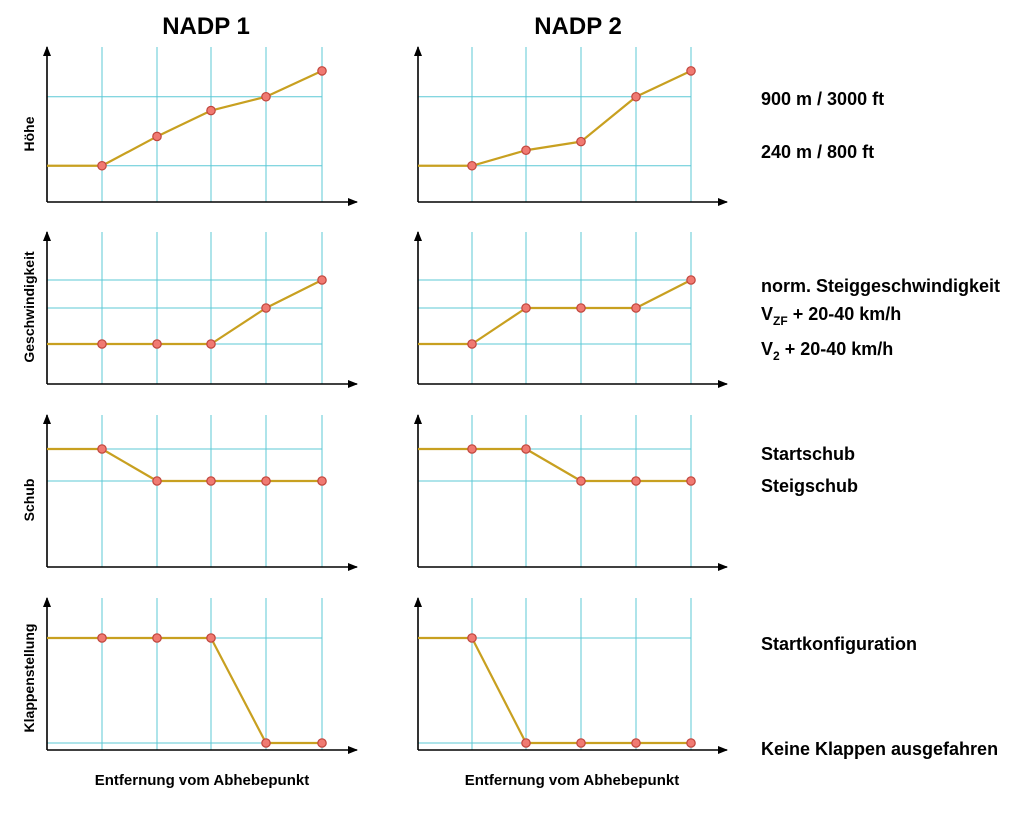 Image resolution: width=1024 pixels, height=817 pixels. I want to click on series-line-schub-nadp2, so click(554, 465).